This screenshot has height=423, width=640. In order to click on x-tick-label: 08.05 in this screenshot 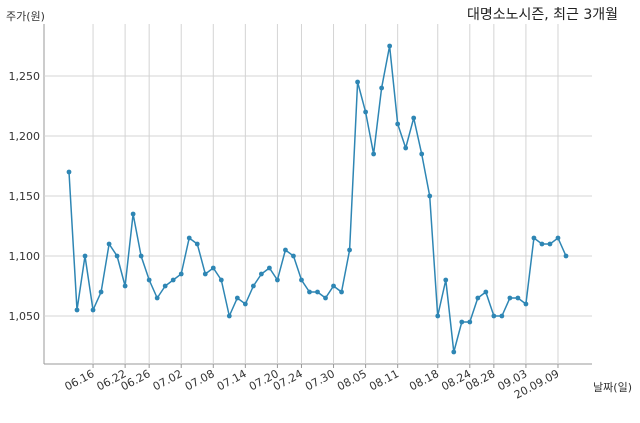, I will do `click(352, 380)`.